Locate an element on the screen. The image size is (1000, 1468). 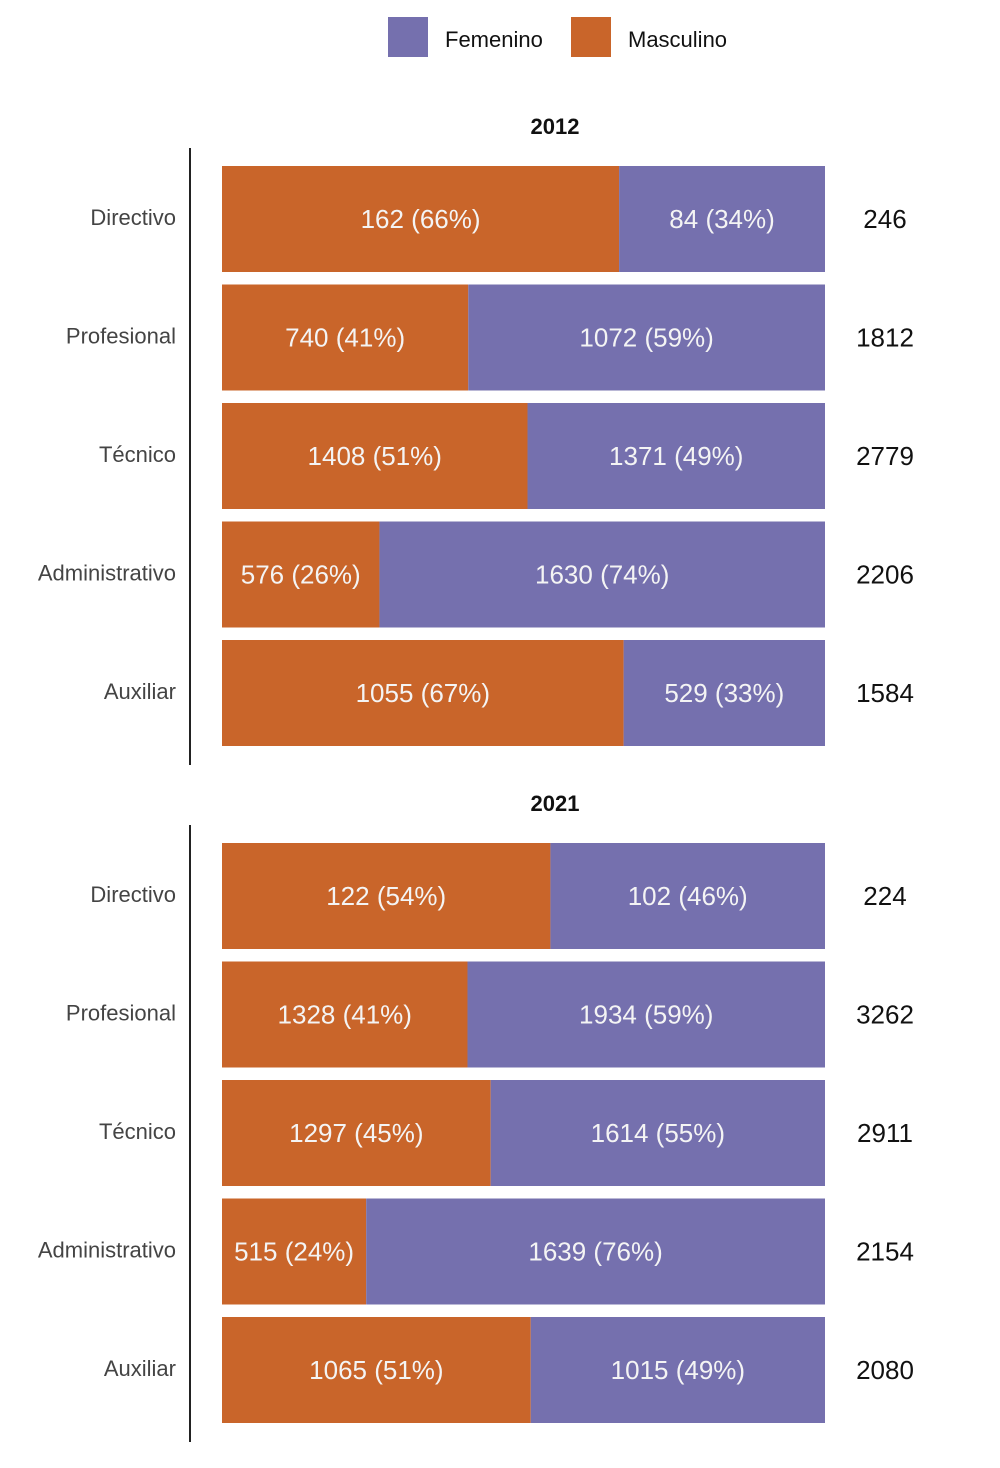
total-label: 1812 is located at coordinates (885, 337).